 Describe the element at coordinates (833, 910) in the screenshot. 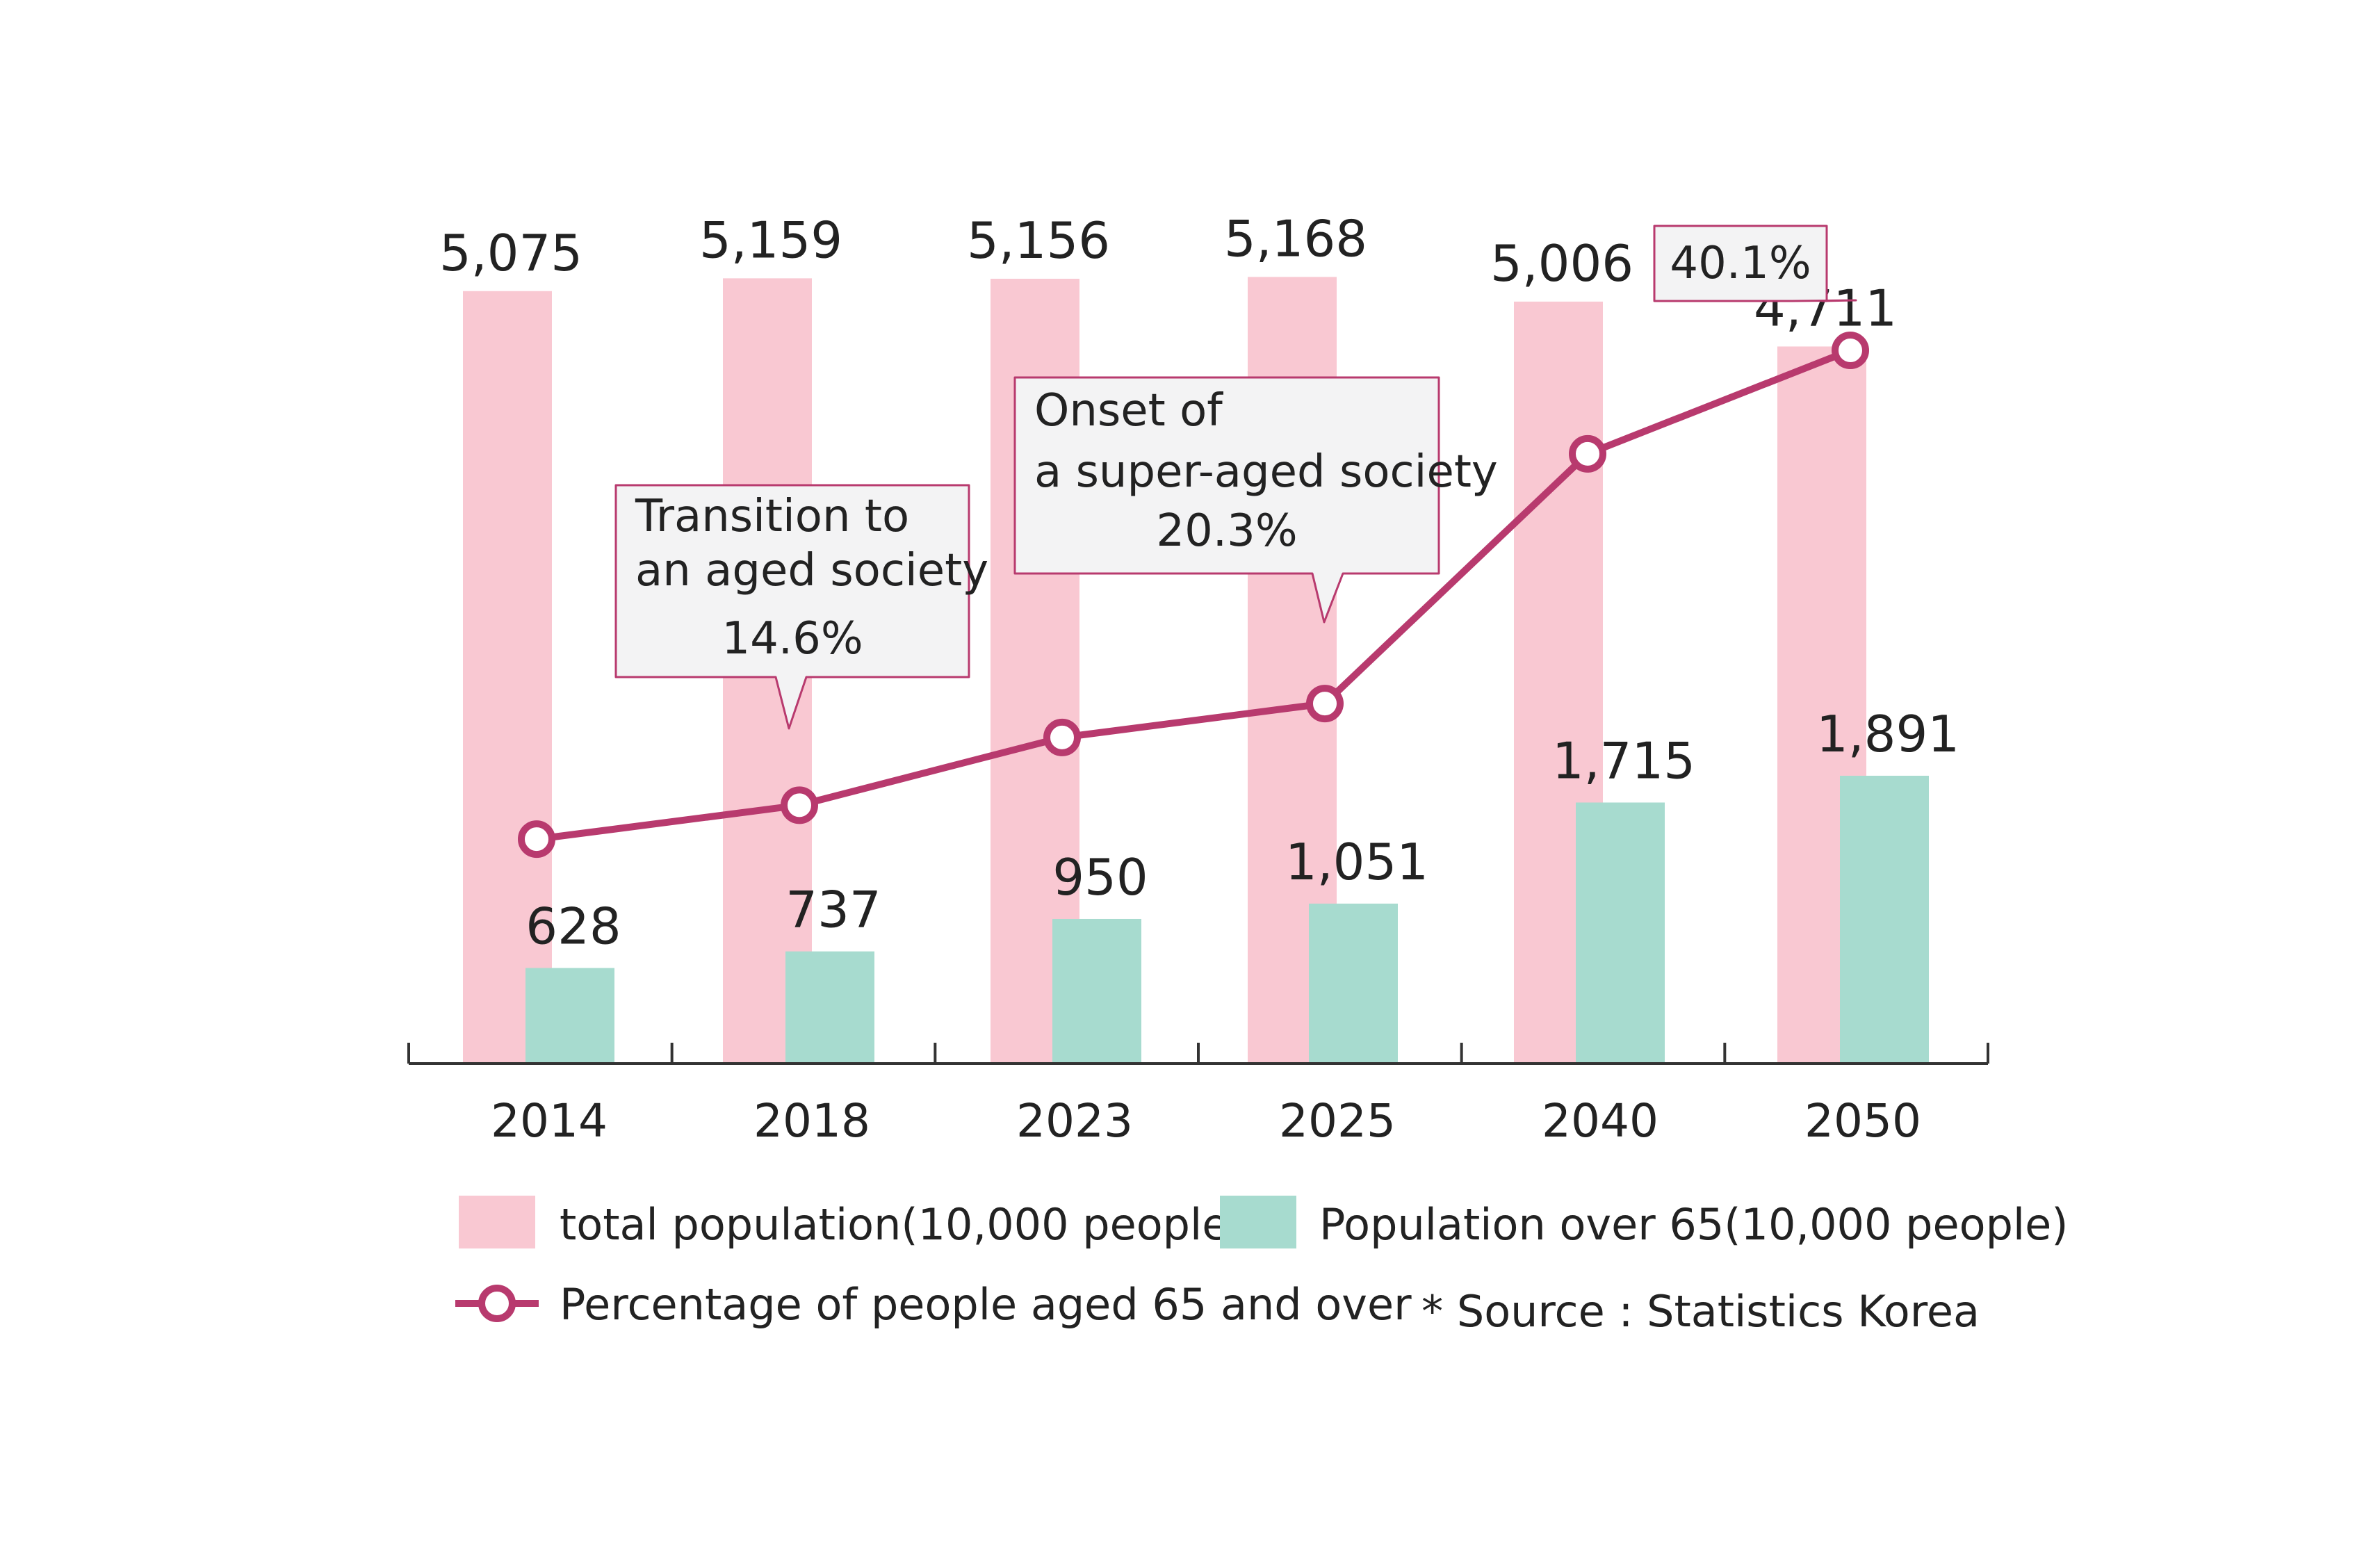

I see `label-over65-2018: 737` at that location.